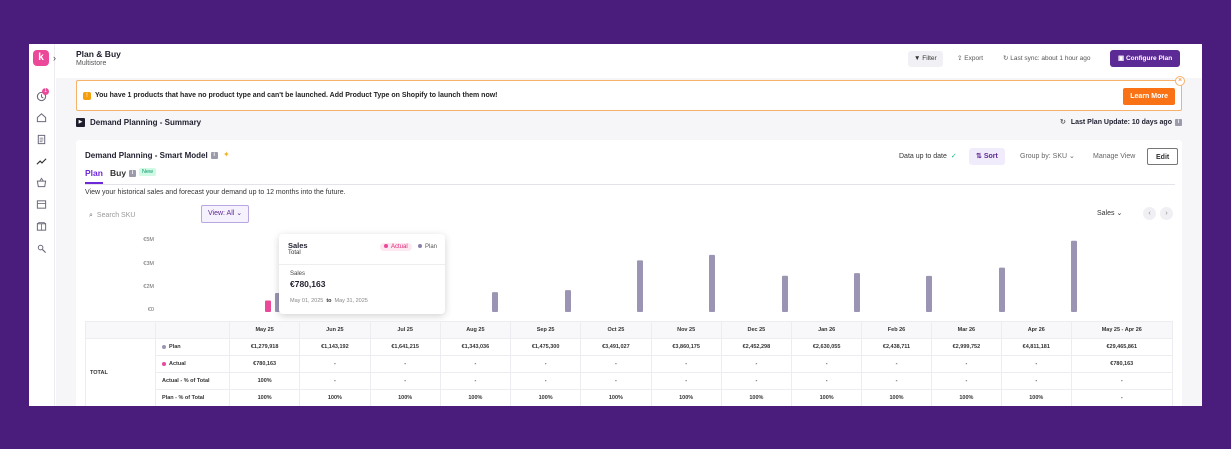 The image size is (1231, 449). What do you see at coordinates (970, 59) in the screenshot?
I see `export-button: ⇪ Export` at bounding box center [970, 59].